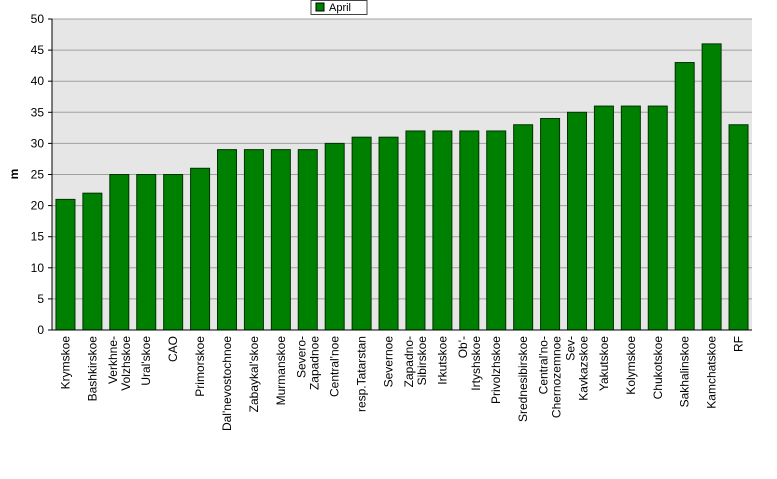 This screenshot has height=479, width=777. Describe the element at coordinates (173, 349) in the screenshot. I see `x-tick-label: CAO` at that location.